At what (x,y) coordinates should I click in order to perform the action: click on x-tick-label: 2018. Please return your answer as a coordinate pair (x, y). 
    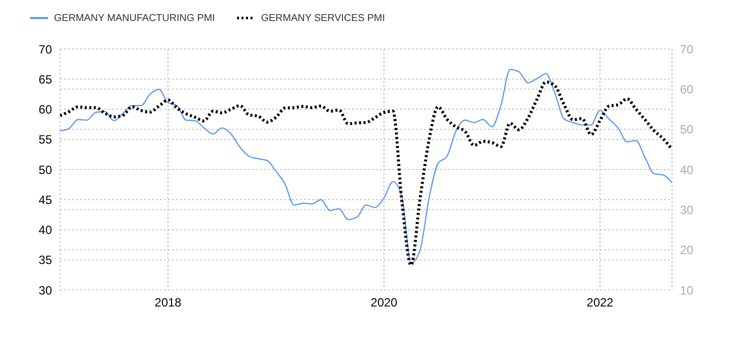
    Looking at the image, I should click on (168, 303).